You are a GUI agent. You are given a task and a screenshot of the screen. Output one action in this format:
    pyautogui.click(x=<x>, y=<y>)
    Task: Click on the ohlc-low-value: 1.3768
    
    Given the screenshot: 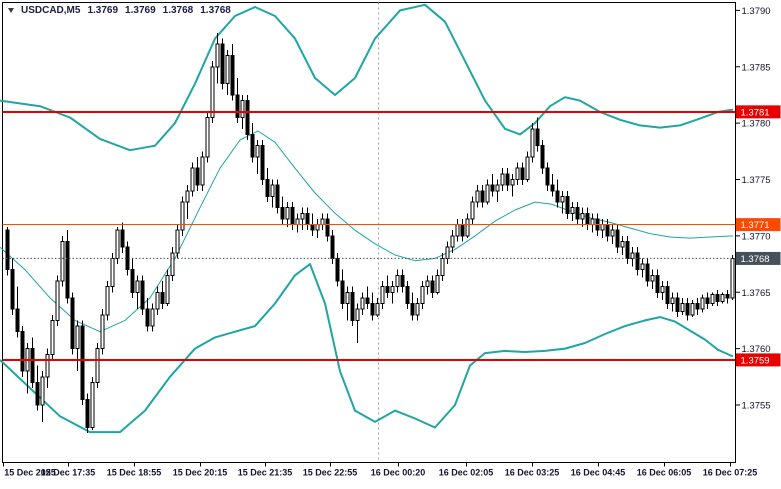 What is the action you would take?
    pyautogui.click(x=178, y=10)
    